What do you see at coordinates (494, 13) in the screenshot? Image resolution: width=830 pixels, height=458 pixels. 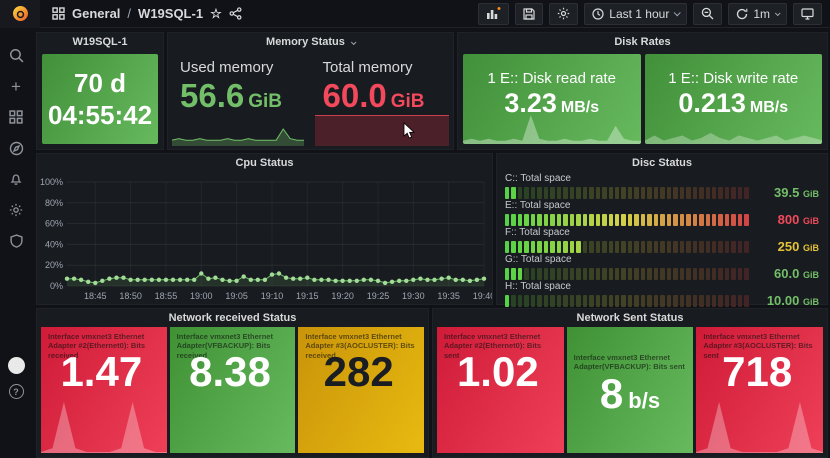 I see `add-panel-button` at bounding box center [494, 13].